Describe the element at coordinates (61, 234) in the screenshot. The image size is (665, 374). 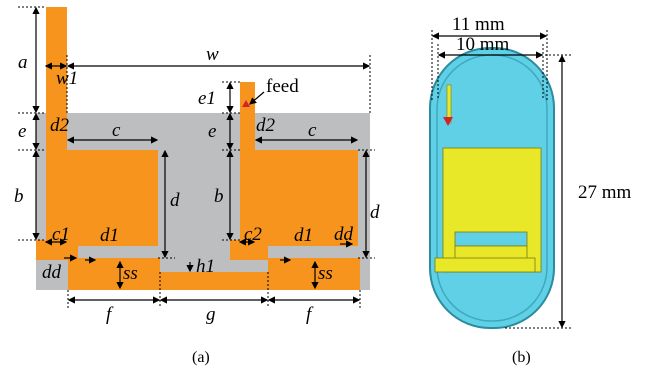
I see `dim-label-c1: c1` at that location.